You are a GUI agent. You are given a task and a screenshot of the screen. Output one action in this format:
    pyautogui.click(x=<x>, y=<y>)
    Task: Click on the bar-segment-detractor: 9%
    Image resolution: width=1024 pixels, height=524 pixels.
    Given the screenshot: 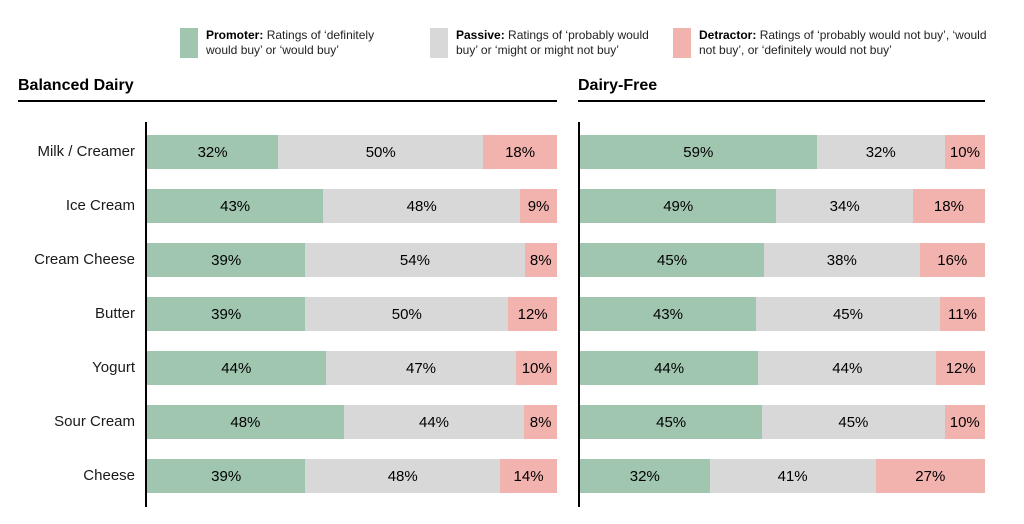 What is the action you would take?
    pyautogui.click(x=538, y=206)
    